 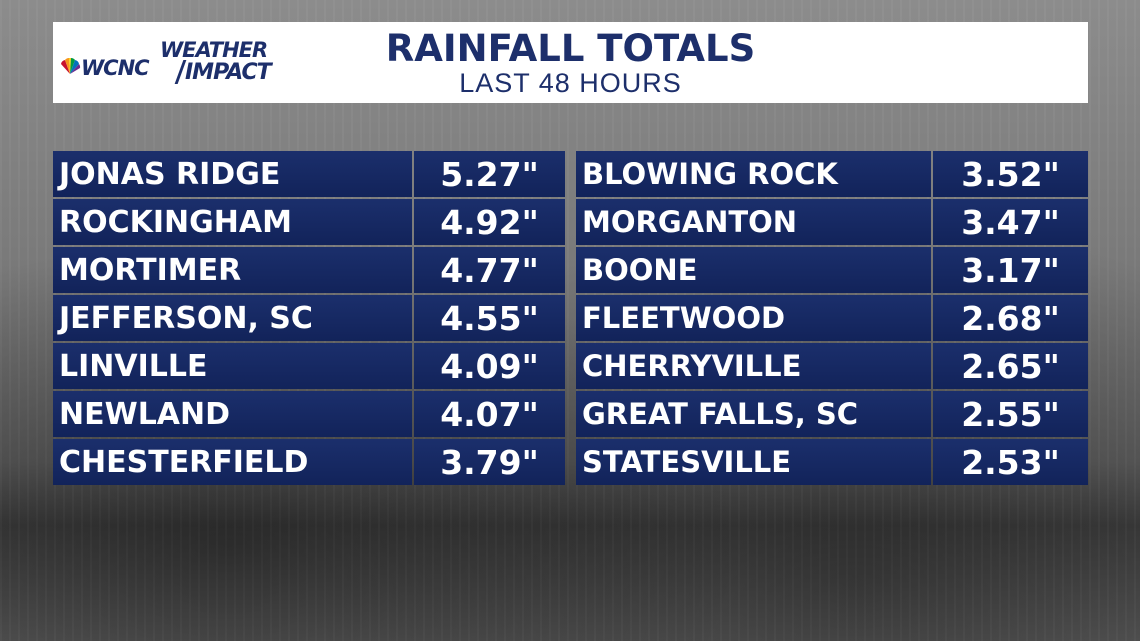 I want to click on page-subtitle: LAST 48 HOURS, so click(x=570, y=83).